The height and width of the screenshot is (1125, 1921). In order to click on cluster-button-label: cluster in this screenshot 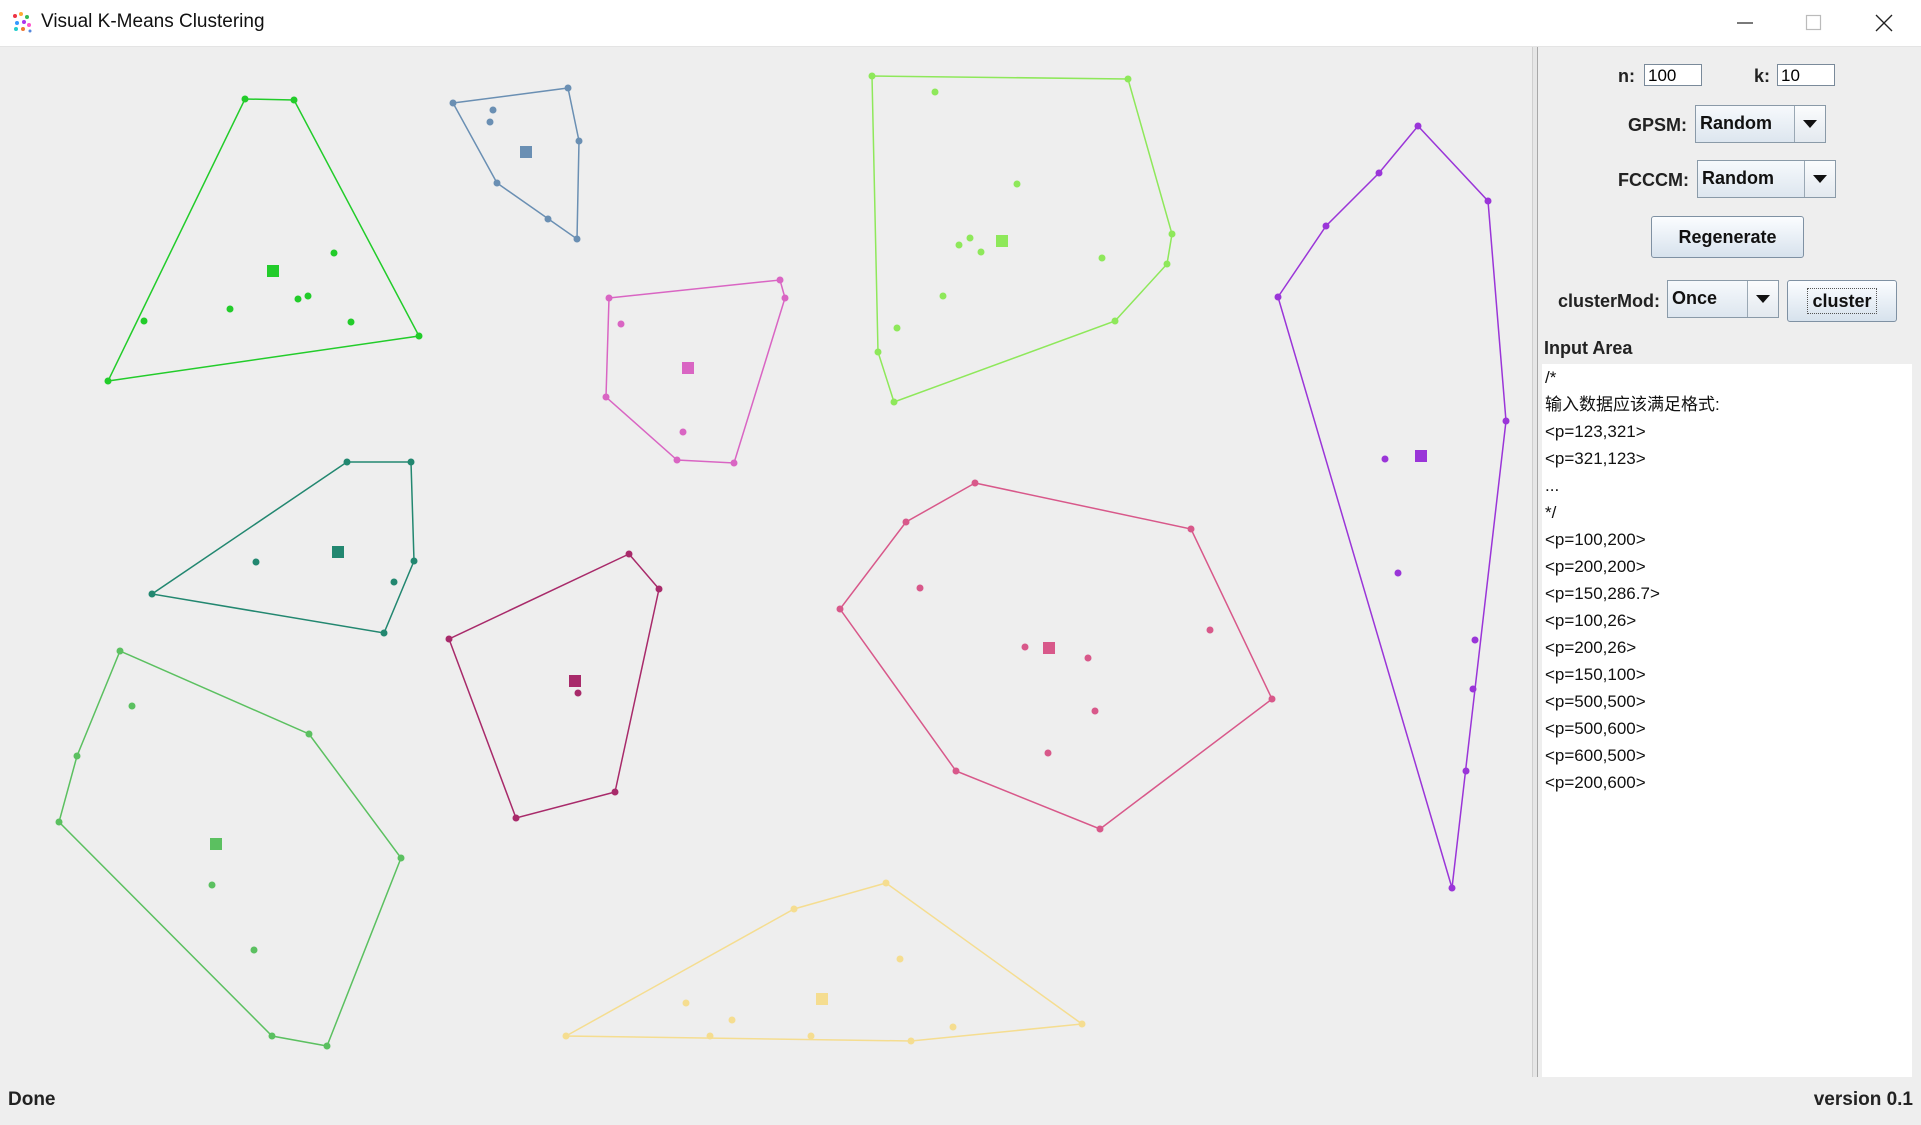, I will do `click(1842, 301)`.